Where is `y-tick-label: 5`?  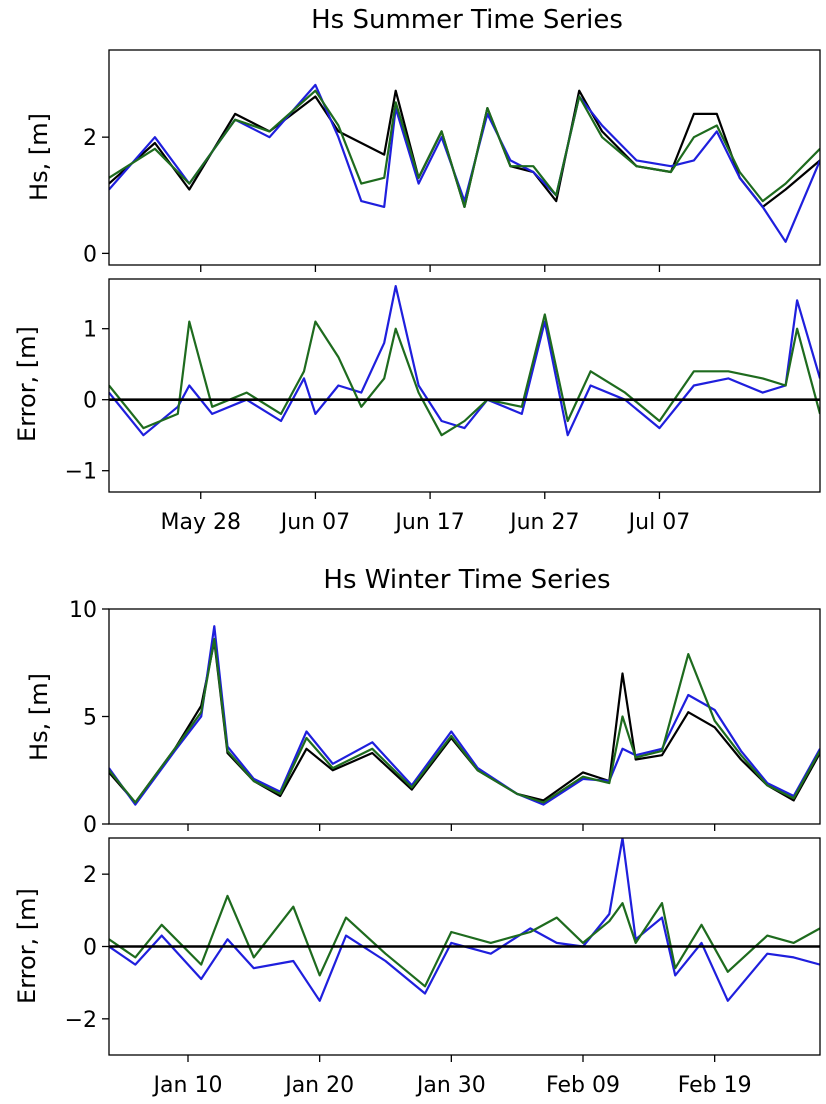 y-tick-label: 5 is located at coordinates (90, 718).